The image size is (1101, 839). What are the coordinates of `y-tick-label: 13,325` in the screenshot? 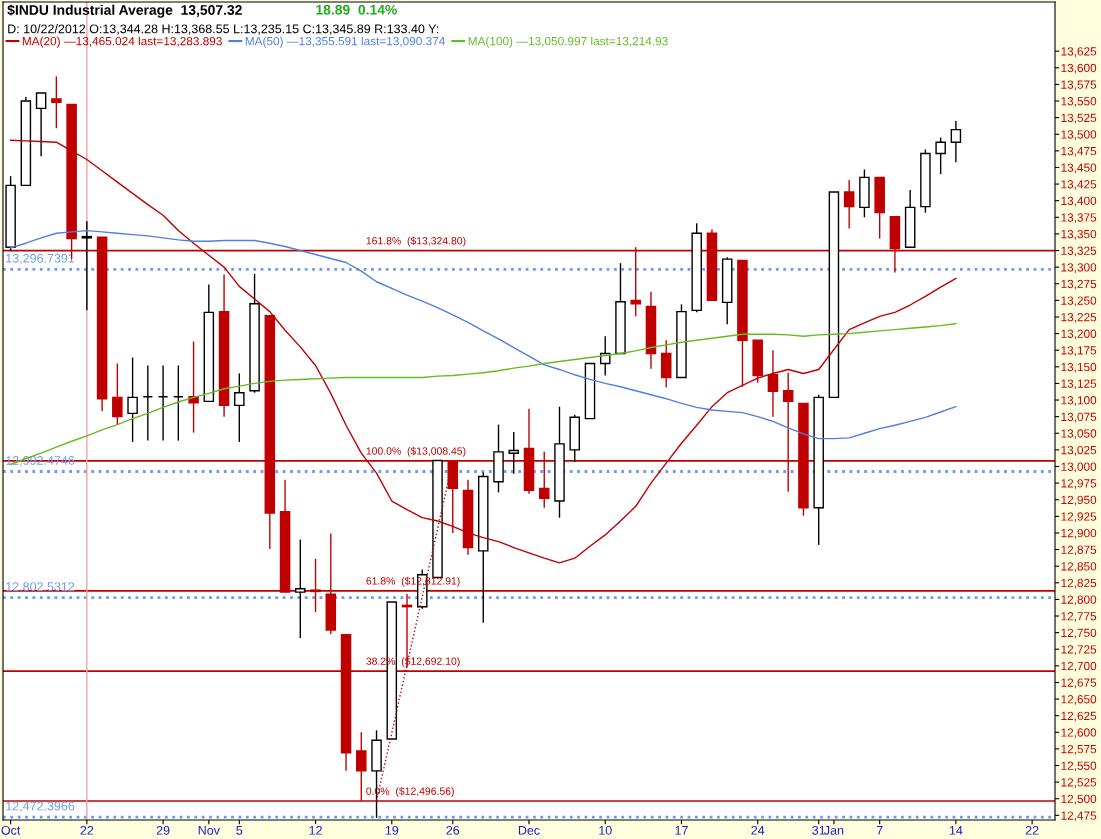 It's located at (1079, 251).